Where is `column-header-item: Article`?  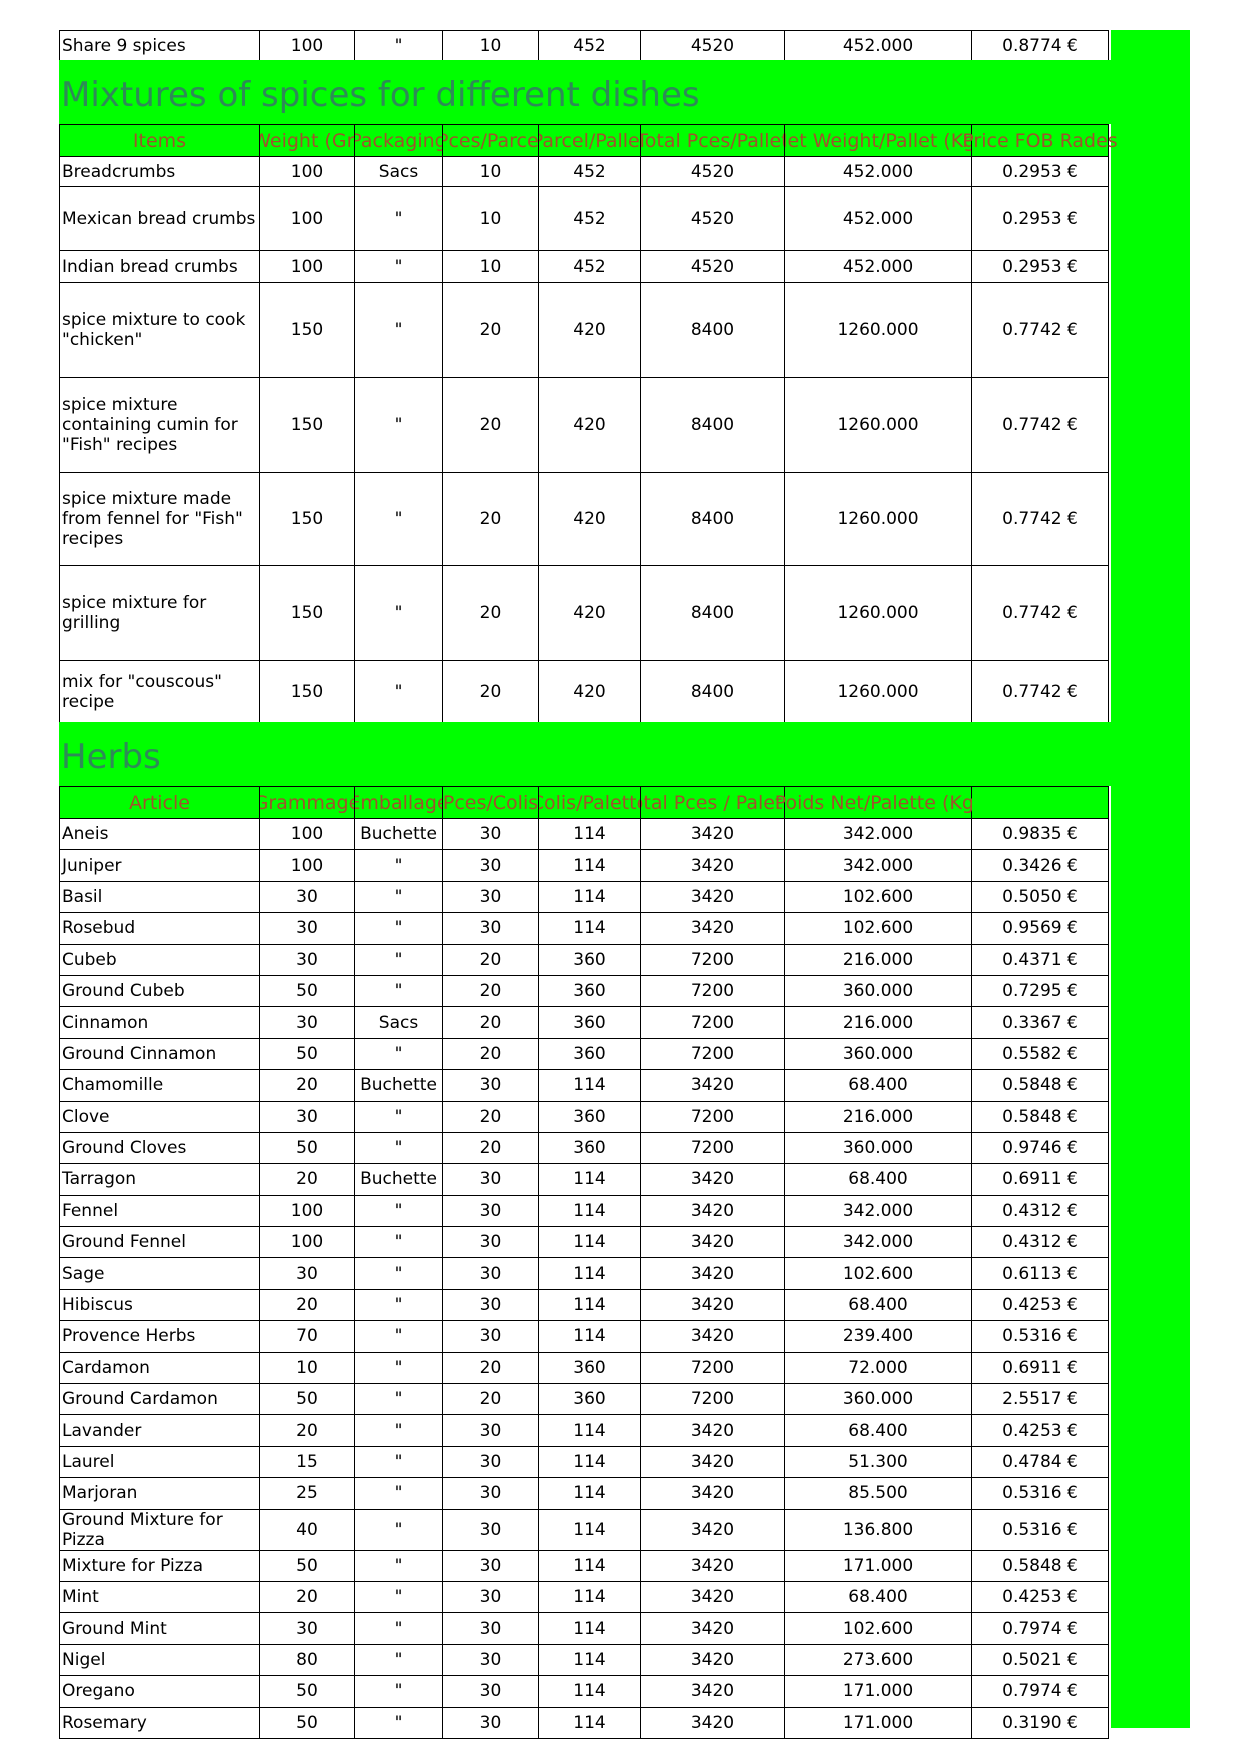 column-header-item: Article is located at coordinates (159, 802).